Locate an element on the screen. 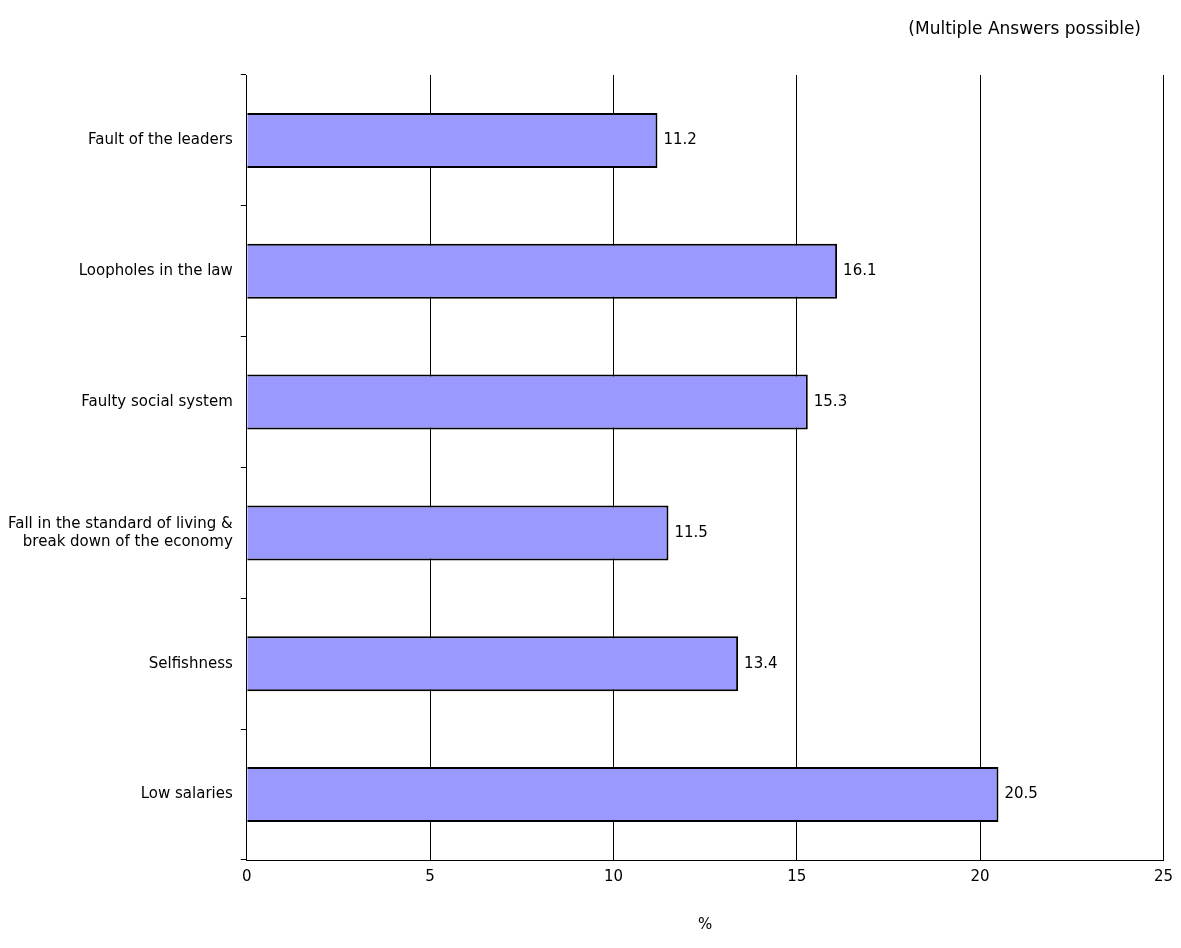  data-label: 16.1 is located at coordinates (860, 270).